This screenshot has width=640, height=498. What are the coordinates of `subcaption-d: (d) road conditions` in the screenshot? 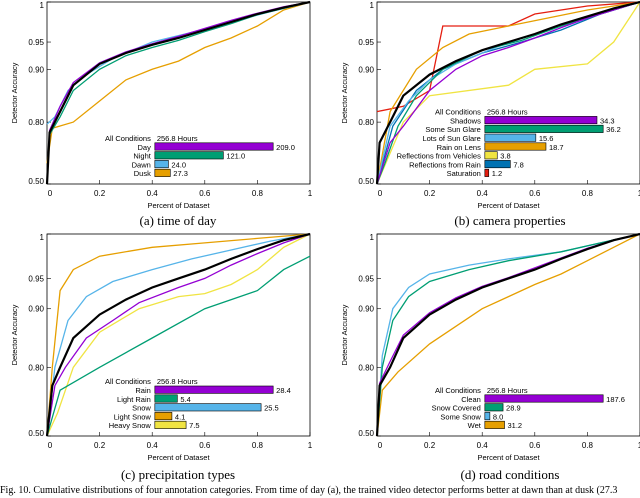 It's located at (510, 474).